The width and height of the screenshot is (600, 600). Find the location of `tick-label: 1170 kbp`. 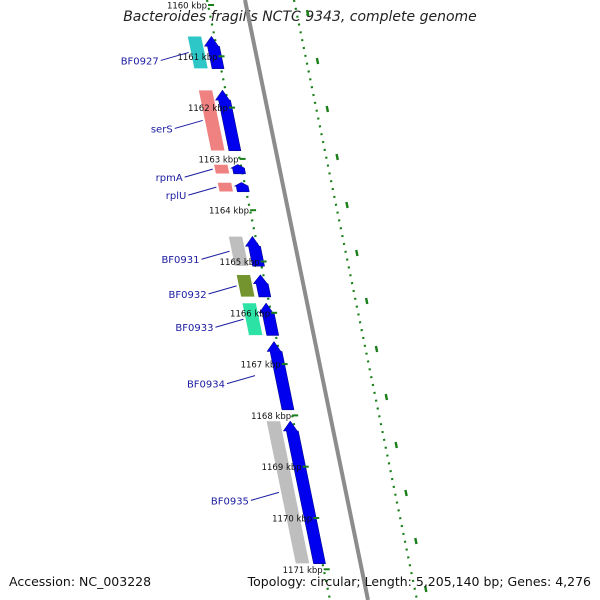

tick-label: 1170 kbp is located at coordinates (292, 520).